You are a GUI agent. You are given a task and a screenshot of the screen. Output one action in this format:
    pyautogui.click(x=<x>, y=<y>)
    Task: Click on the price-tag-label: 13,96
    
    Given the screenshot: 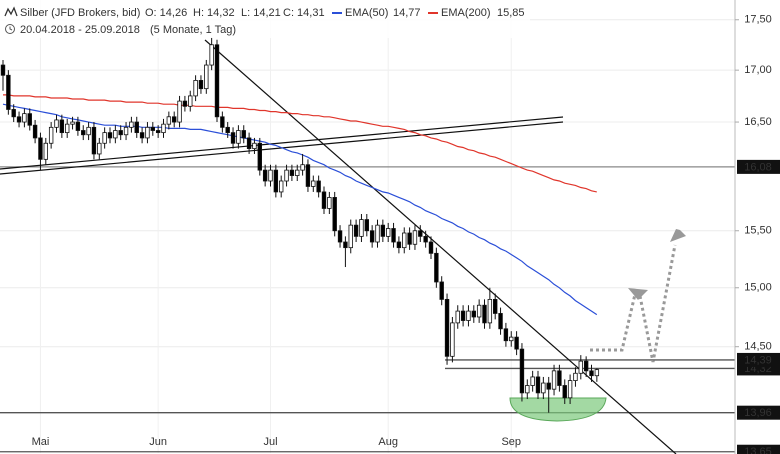 What is the action you would take?
    pyautogui.click(x=758, y=413)
    